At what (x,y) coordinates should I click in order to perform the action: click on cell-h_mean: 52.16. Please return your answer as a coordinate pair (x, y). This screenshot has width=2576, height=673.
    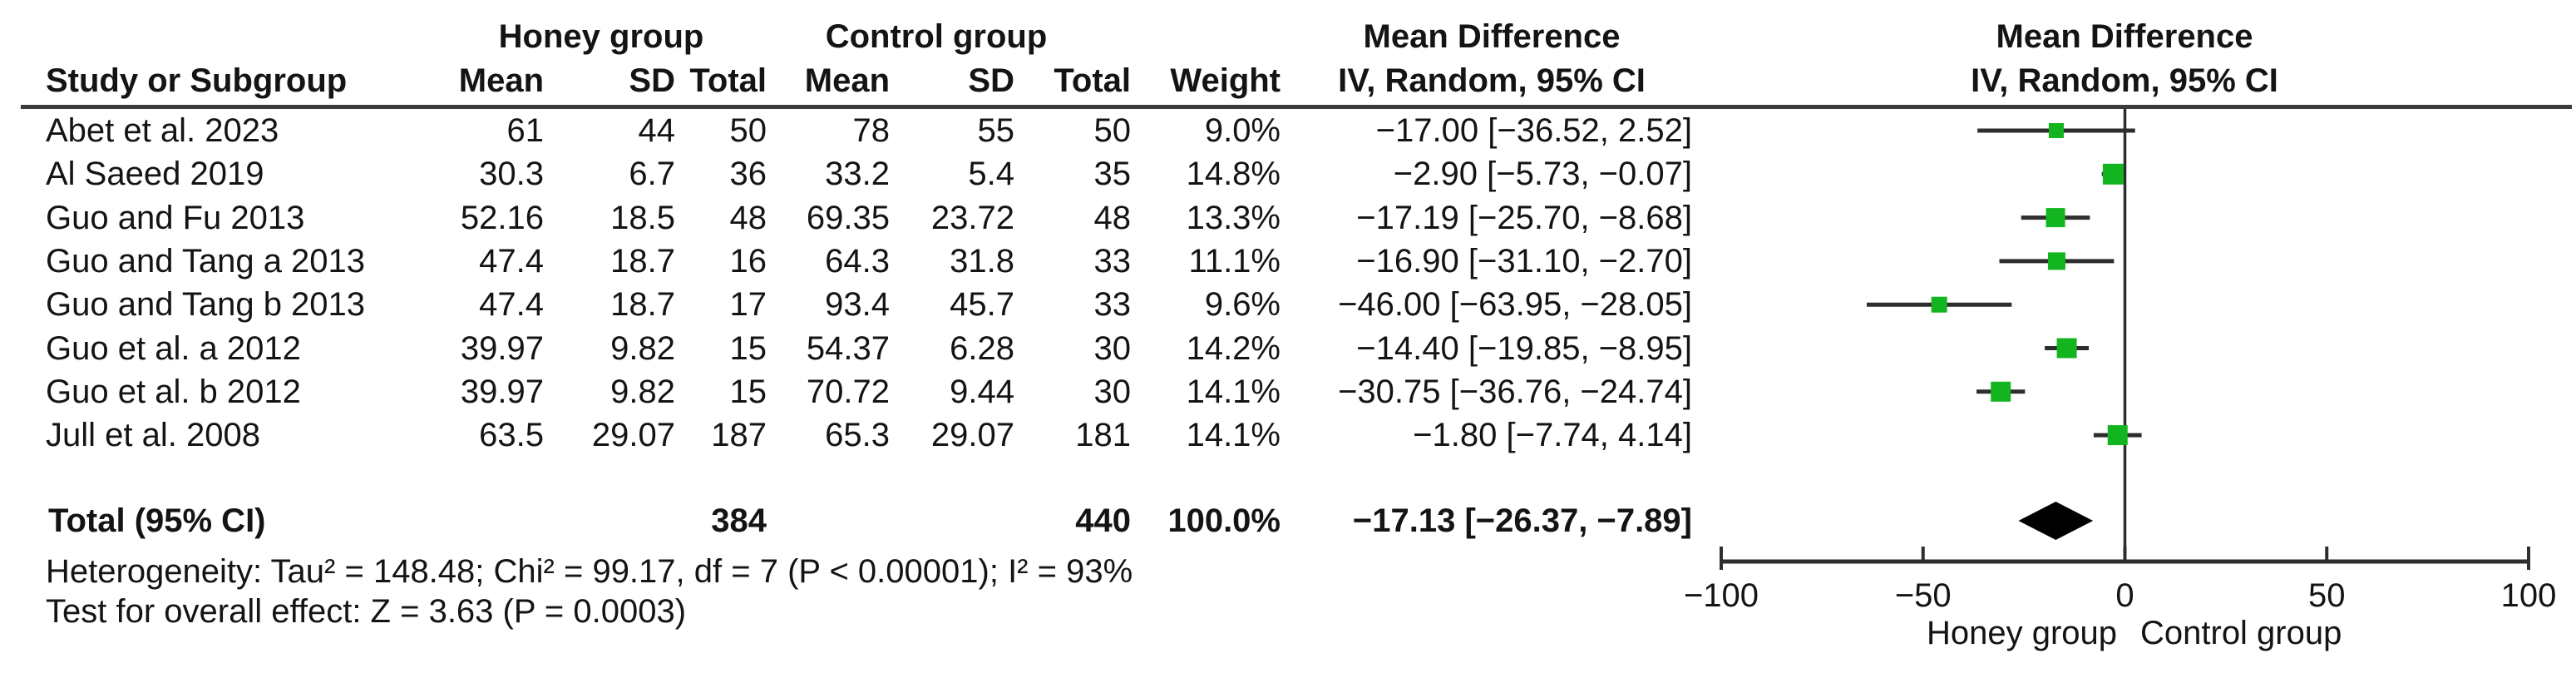
    Looking at the image, I should click on (502, 217).